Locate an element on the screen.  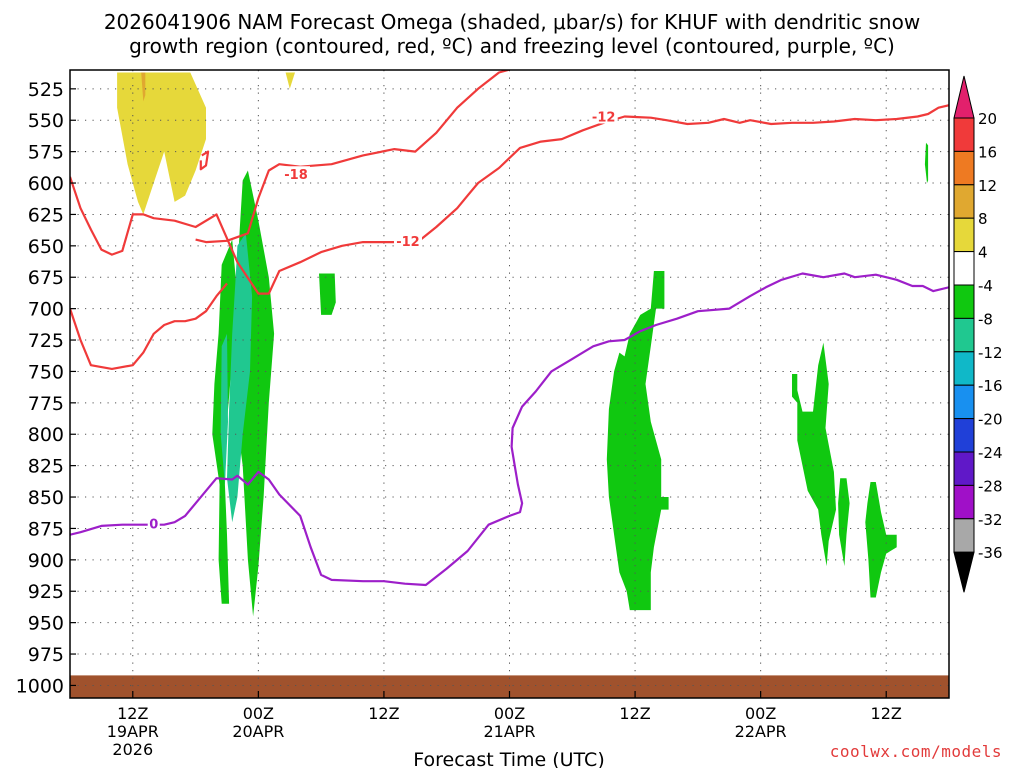
contour-label-1: -12 is located at coordinates (408, 242).